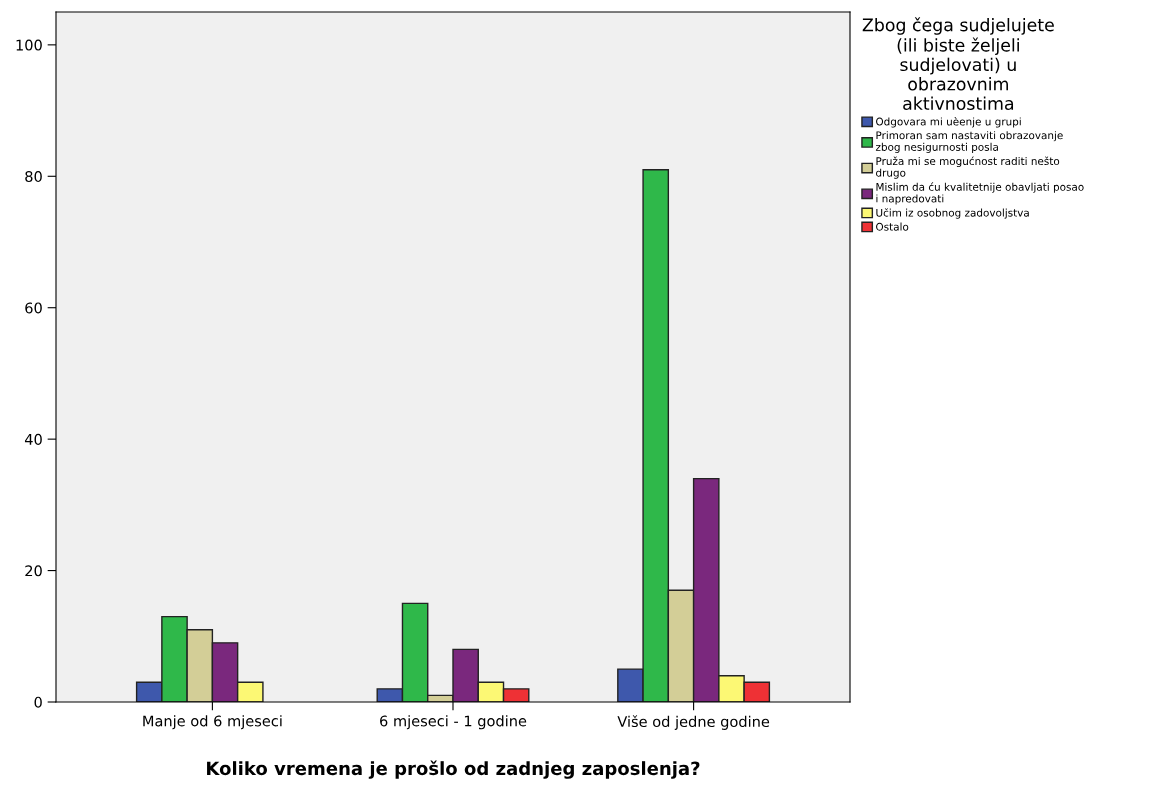 The height and width of the screenshot is (790, 1149). What do you see at coordinates (952, 213) in the screenshot?
I see `legend-label: Učim iz osobnog zadovoljstva` at bounding box center [952, 213].